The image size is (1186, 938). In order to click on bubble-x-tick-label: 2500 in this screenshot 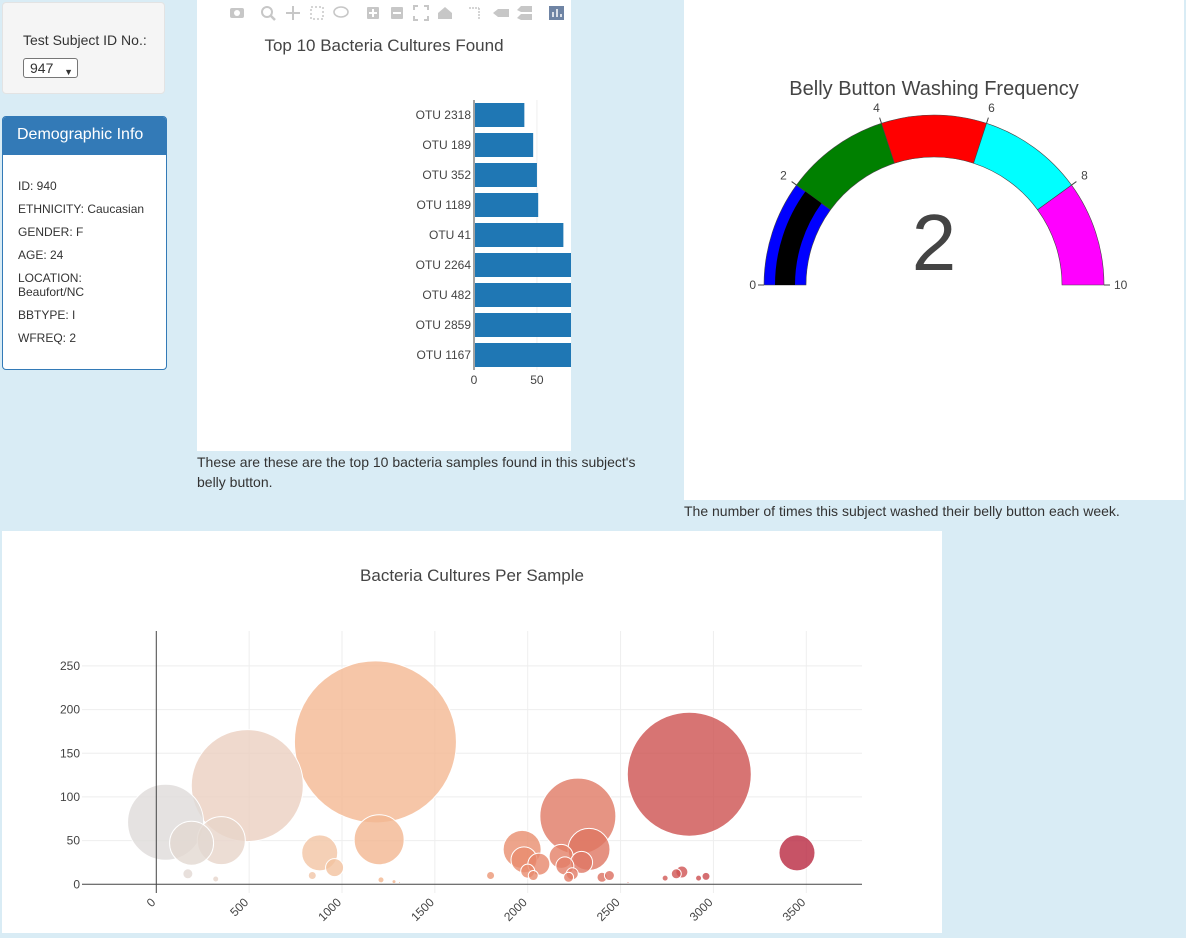, I will do `click(608, 909)`.